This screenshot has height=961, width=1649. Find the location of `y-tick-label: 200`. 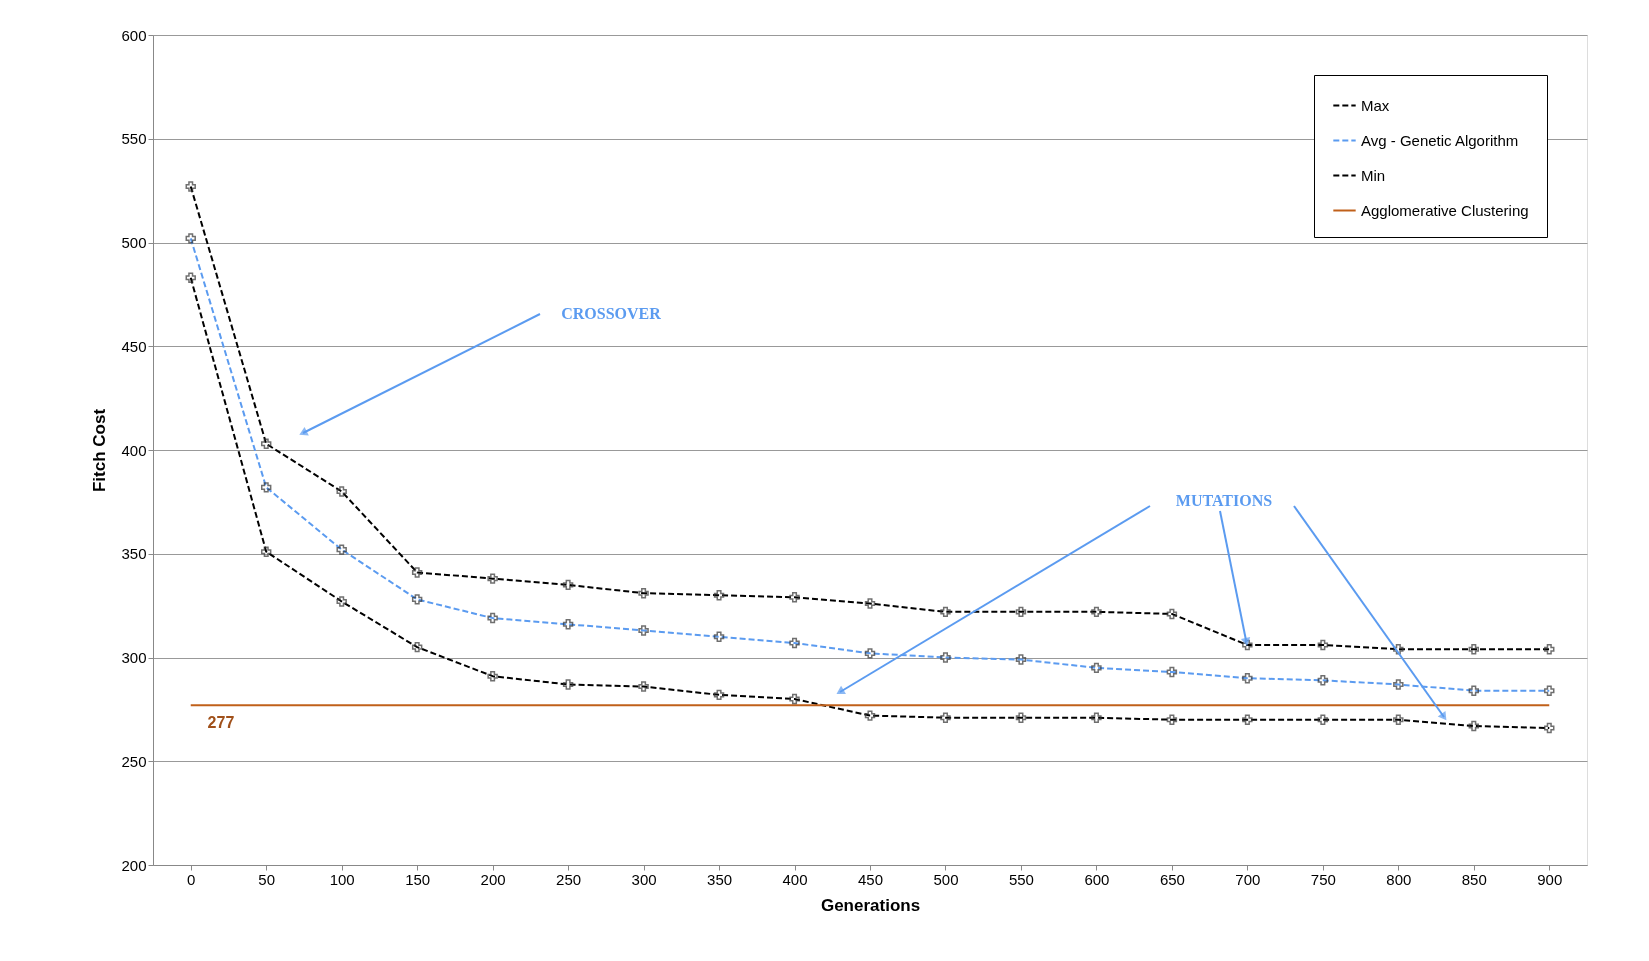

y-tick-label: 200 is located at coordinates (134, 865).